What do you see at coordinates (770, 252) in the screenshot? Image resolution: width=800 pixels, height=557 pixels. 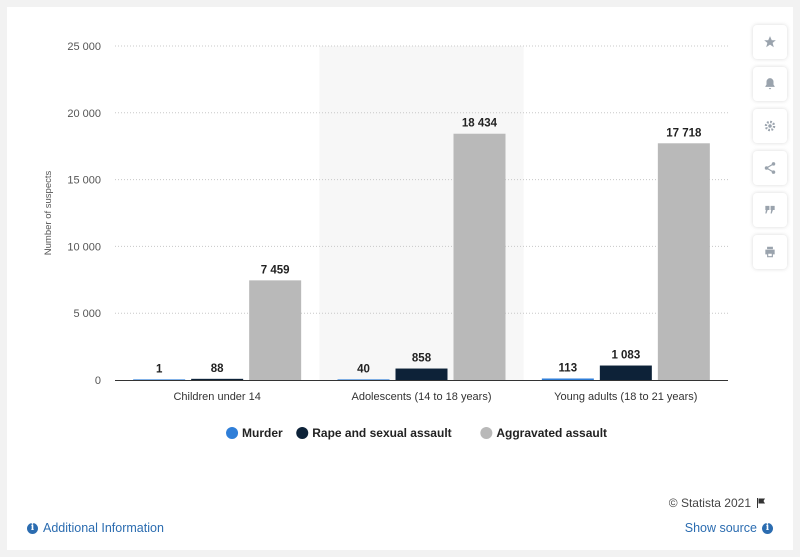 I see `print-icon` at bounding box center [770, 252].